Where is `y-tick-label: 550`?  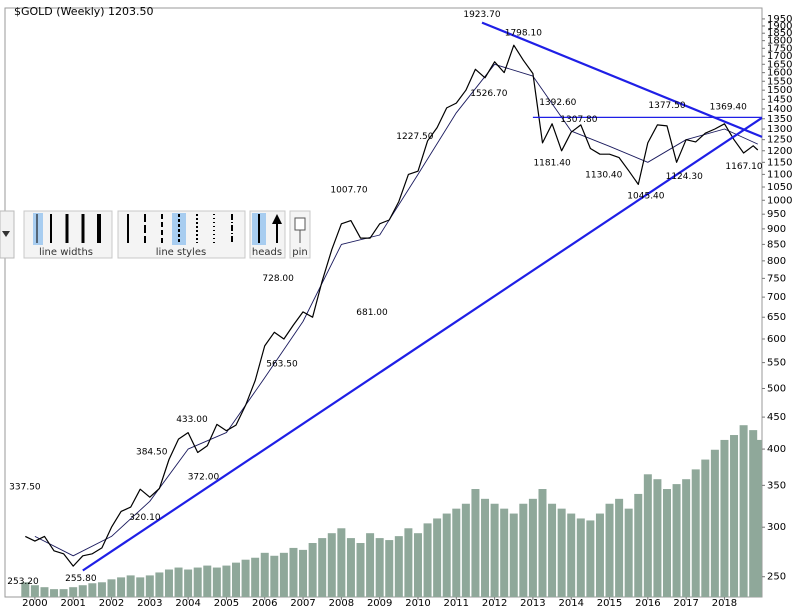 y-tick-label: 550 is located at coordinates (776, 363).